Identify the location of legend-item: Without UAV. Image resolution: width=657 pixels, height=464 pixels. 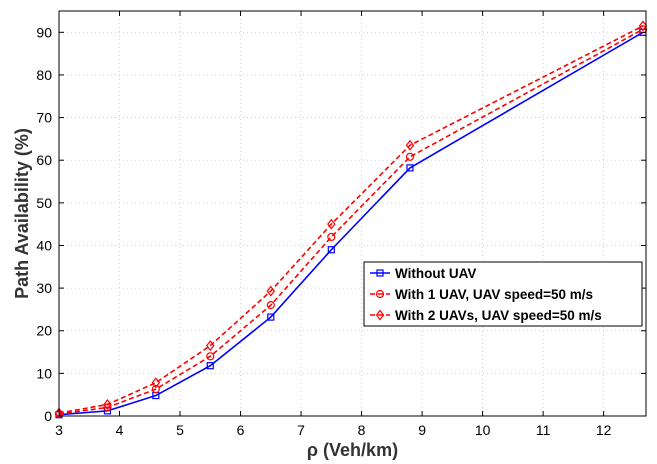
(423, 273).